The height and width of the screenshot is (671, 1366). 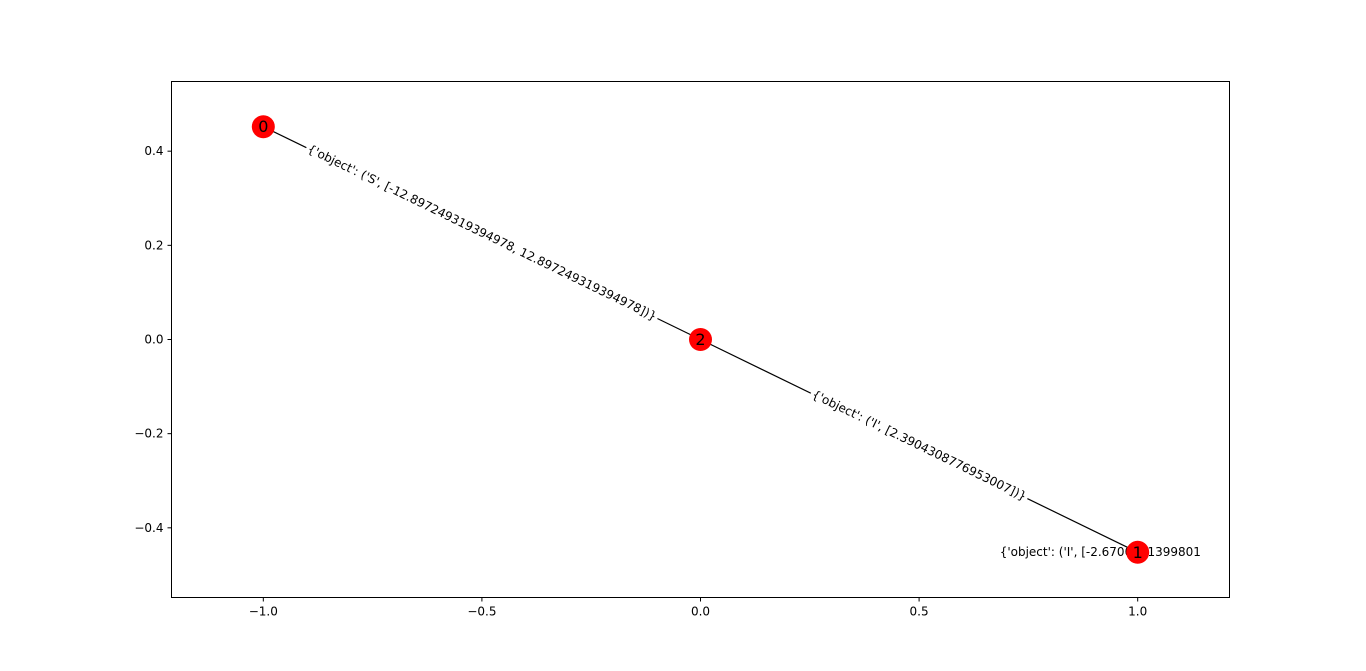 I want to click on edge-label: {'object': ('I', [-2.6700821399801, so click(x=1100, y=552).